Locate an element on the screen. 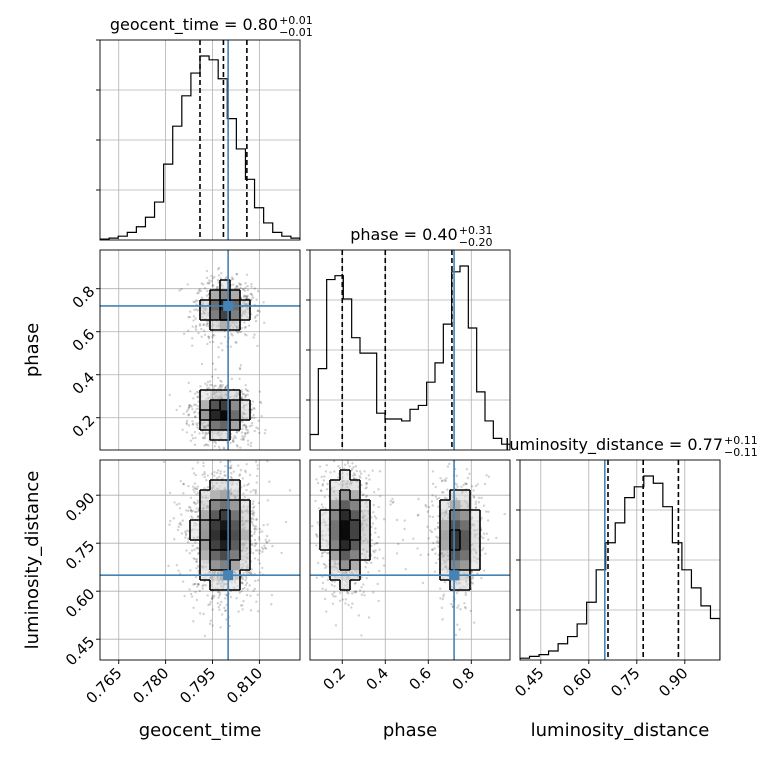 The width and height of the screenshot is (760, 760). truth-marker is located at coordinates (454, 575).